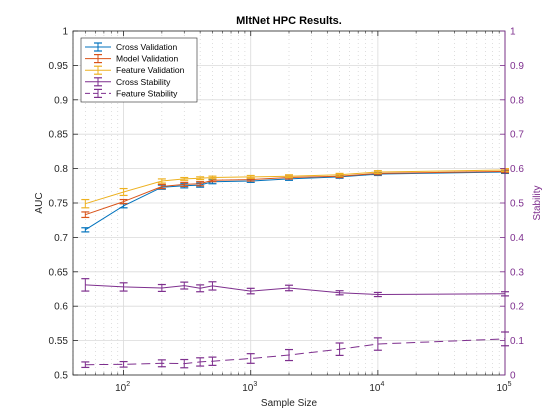 The height and width of the screenshot is (420, 560). I want to click on y-right-tick-label: 0.9, so click(517, 66).